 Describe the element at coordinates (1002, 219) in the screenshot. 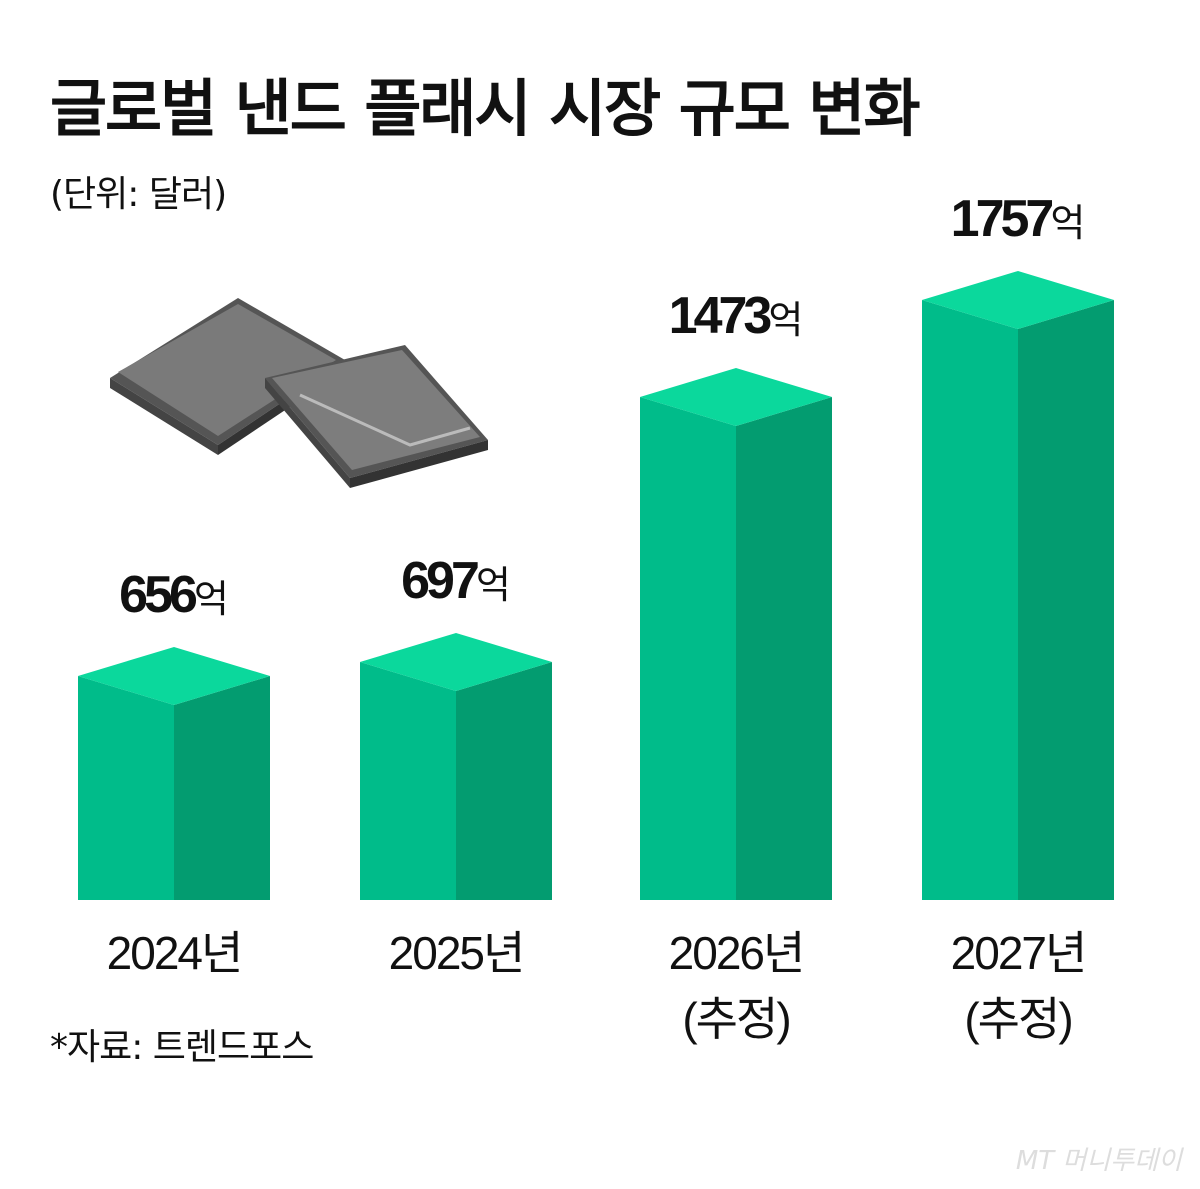

I see `value-number: 1757` at that location.